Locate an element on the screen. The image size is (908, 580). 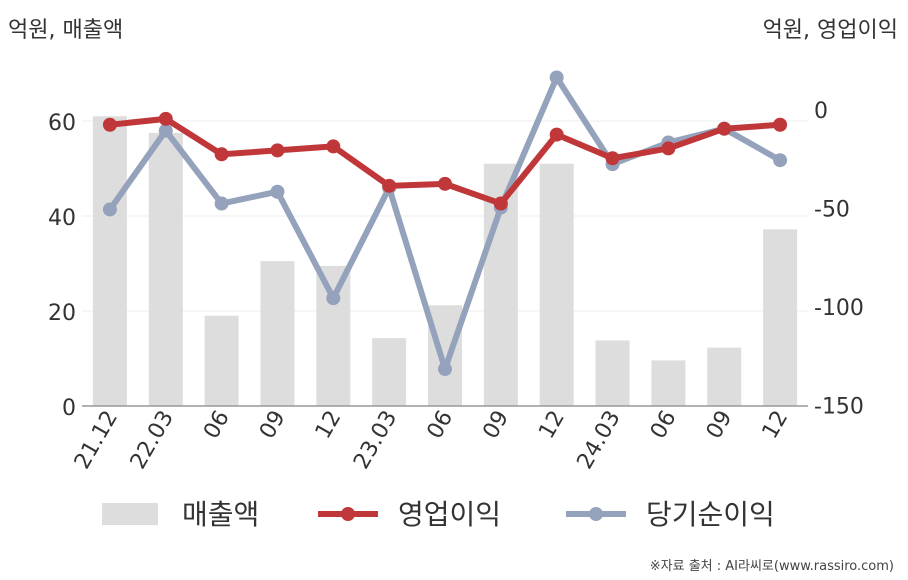
x-tick-label: 24.03 is located at coordinates (599, 440).